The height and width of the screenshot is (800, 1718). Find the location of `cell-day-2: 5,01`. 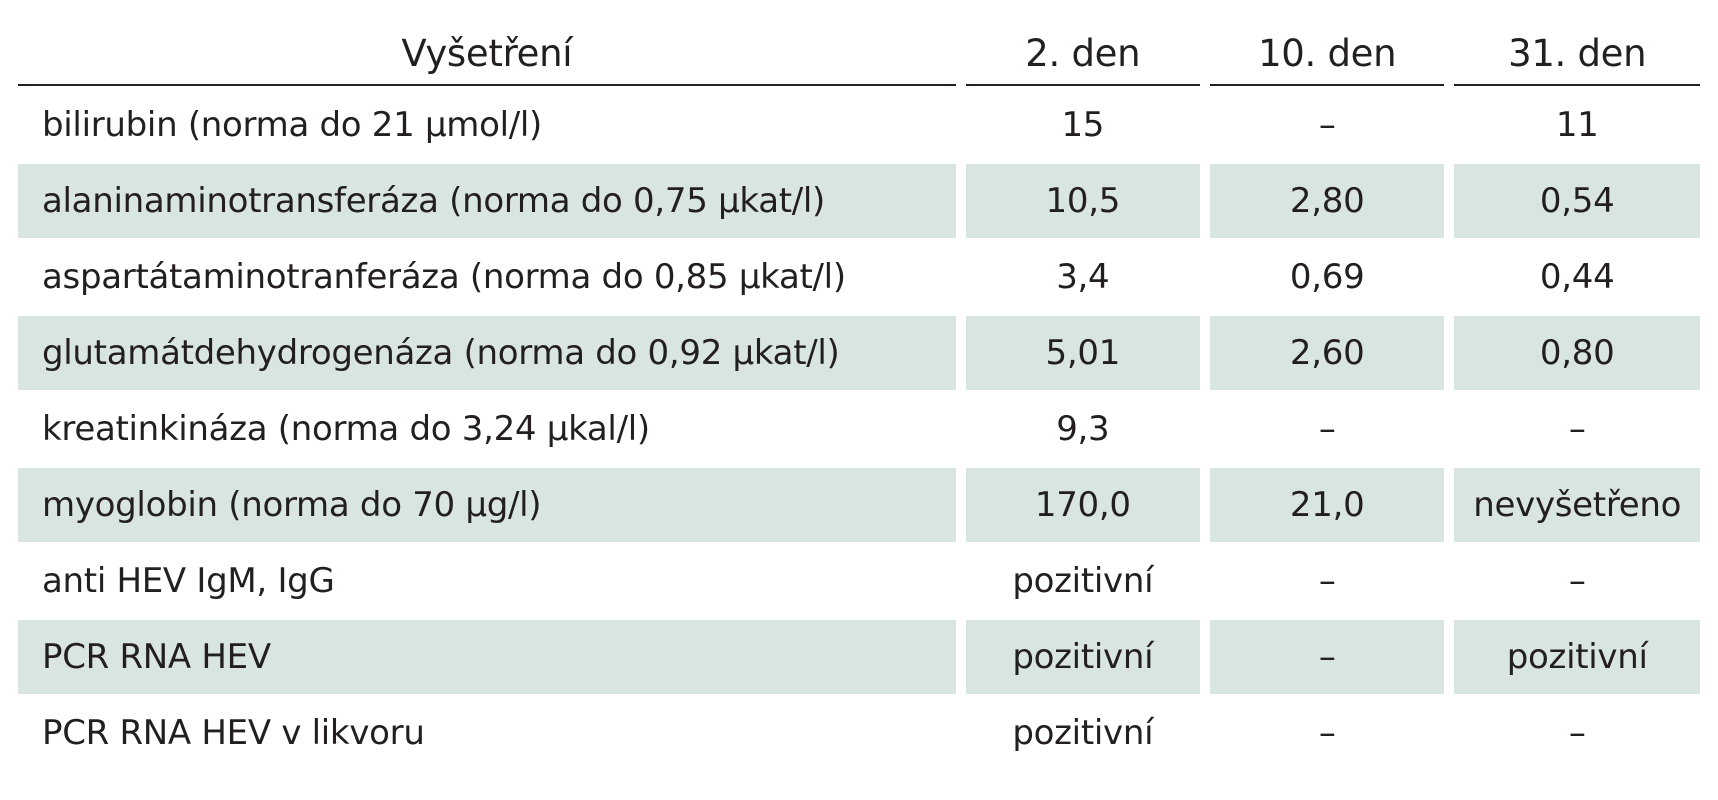

cell-day-2: 5,01 is located at coordinates (1082, 352).